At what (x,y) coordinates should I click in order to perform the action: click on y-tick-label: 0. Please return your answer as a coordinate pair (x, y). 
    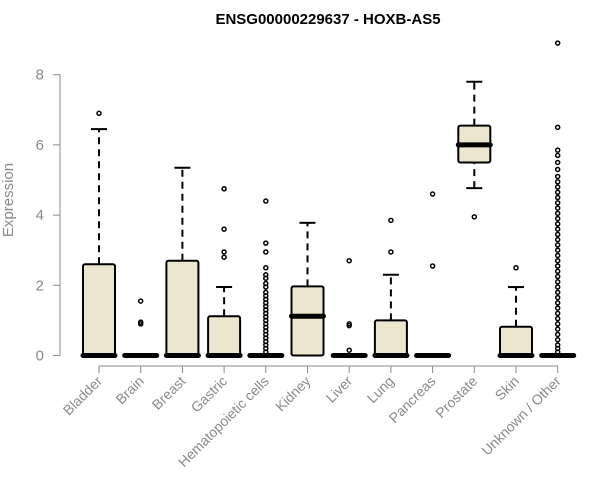
    Looking at the image, I should click on (40, 356).